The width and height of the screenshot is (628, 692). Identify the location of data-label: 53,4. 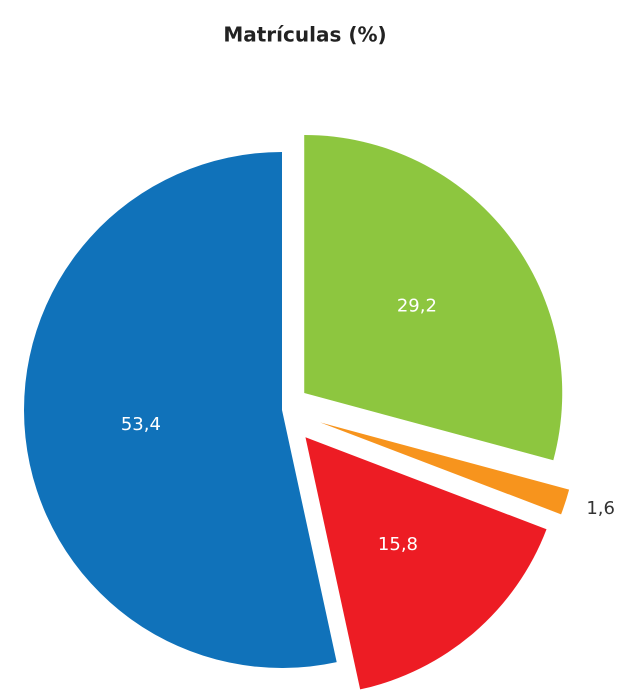
(141, 424).